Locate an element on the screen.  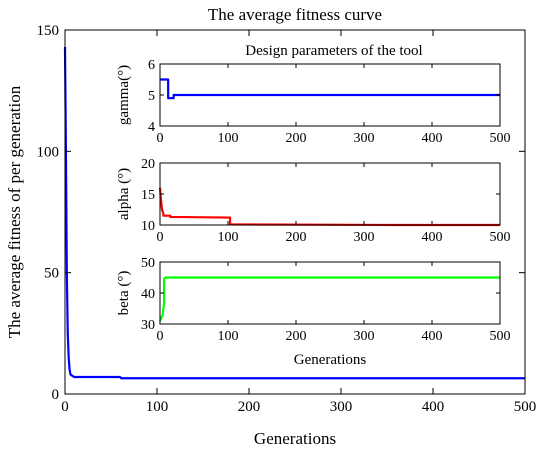
inset-beta-series-line is located at coordinates (329, 299).